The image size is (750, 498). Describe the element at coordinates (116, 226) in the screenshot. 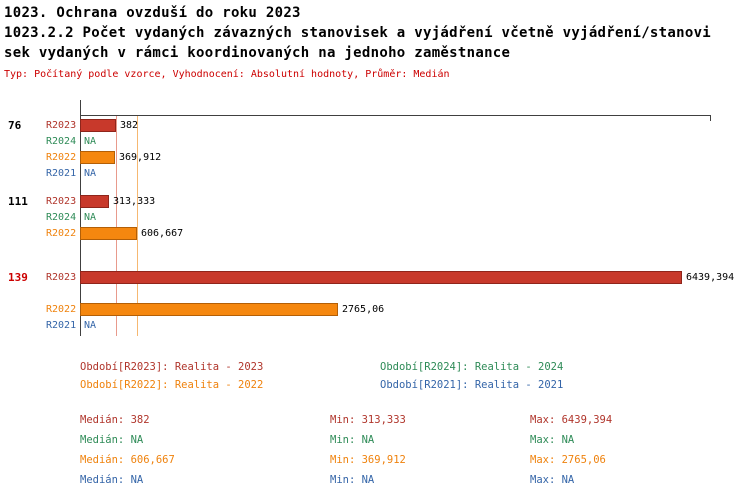

I see `median-line-r2023` at that location.